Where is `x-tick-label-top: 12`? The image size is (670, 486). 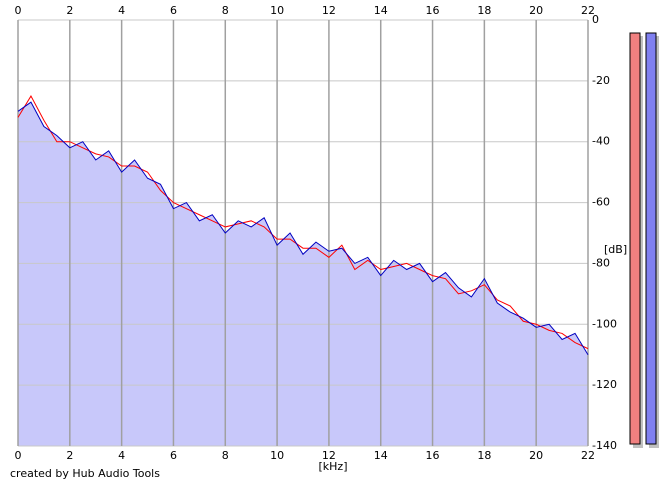 x-tick-label-top: 12 is located at coordinates (329, 10).